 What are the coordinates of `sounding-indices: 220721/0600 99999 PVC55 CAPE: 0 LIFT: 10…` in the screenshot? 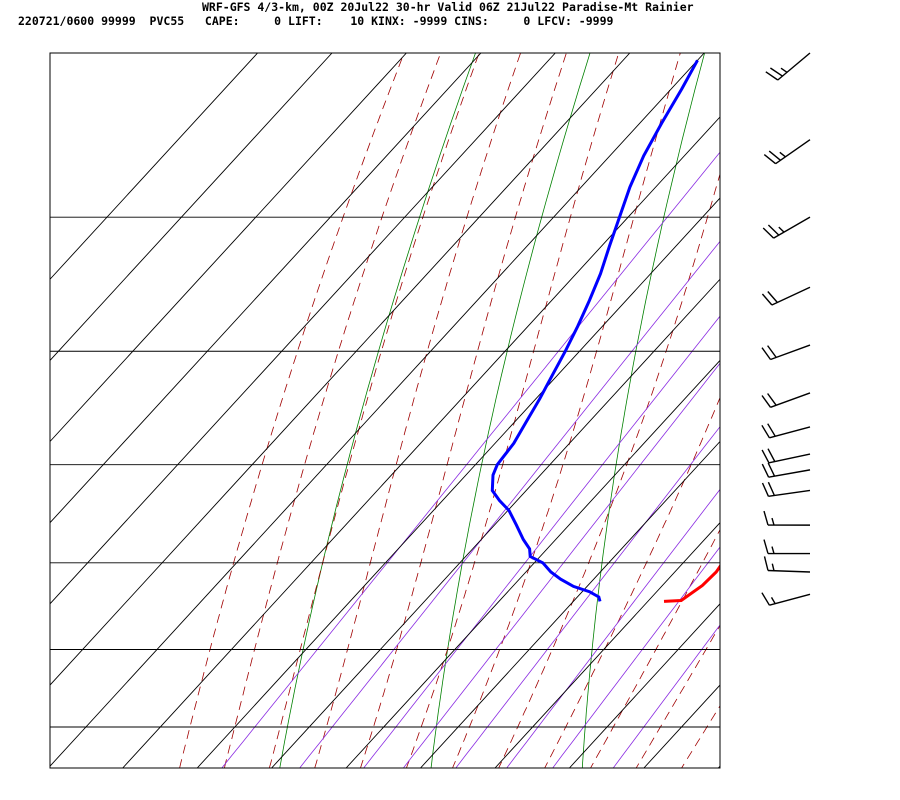 It's located at (316, 21).